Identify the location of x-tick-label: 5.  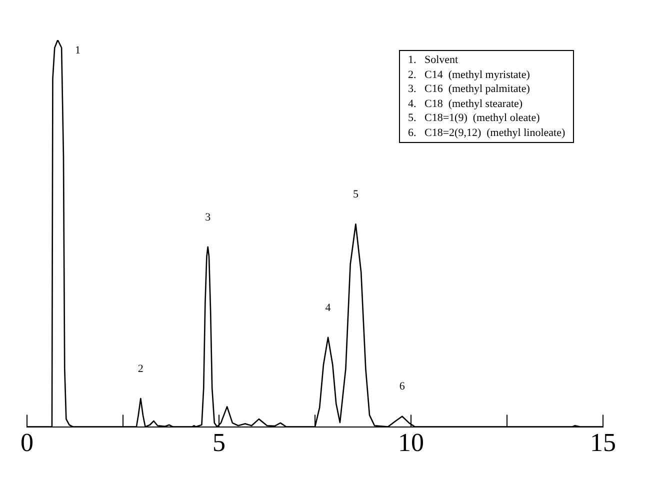
(219, 443).